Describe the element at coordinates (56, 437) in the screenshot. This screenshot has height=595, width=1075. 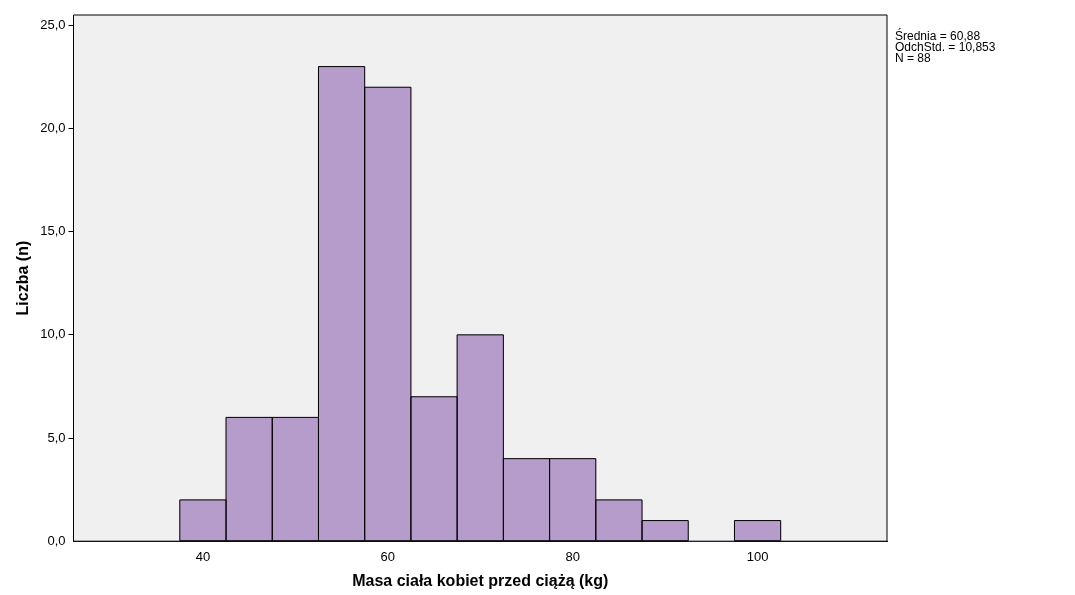
I see `y-tick-label: 5,0` at that location.